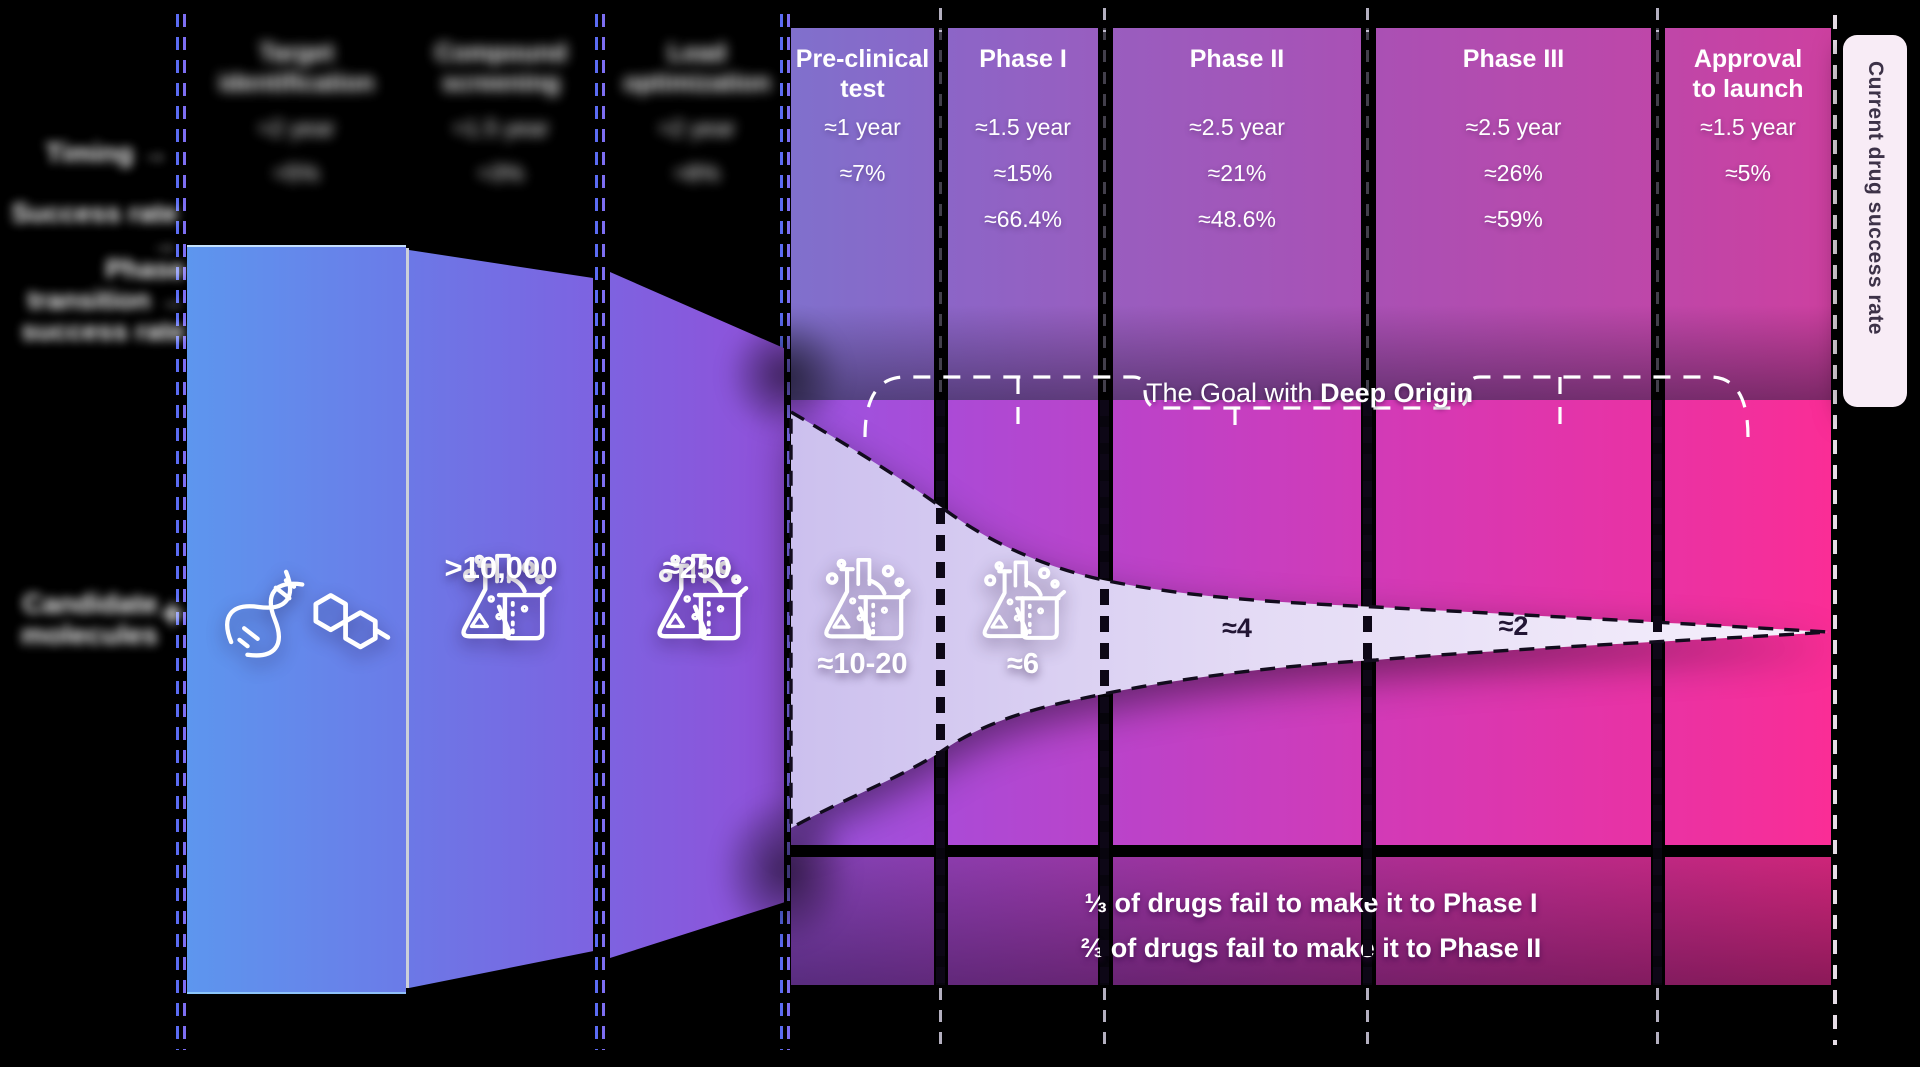  Describe the element at coordinates (89, 634) in the screenshot. I see `axis-label-molecules-line2: molecules` at that location.